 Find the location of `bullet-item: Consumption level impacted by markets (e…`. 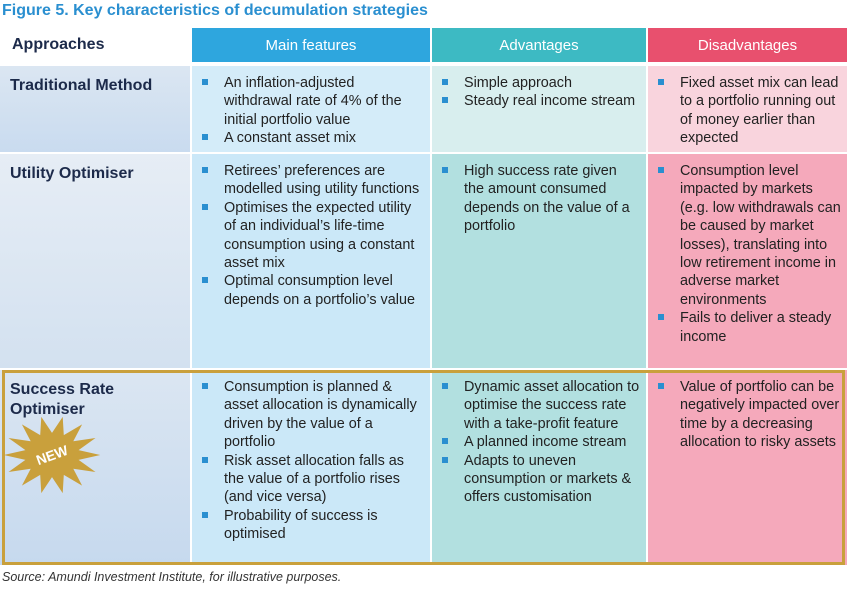

bullet-item: Consumption level impacted by markets (e… is located at coordinates (744, 235).